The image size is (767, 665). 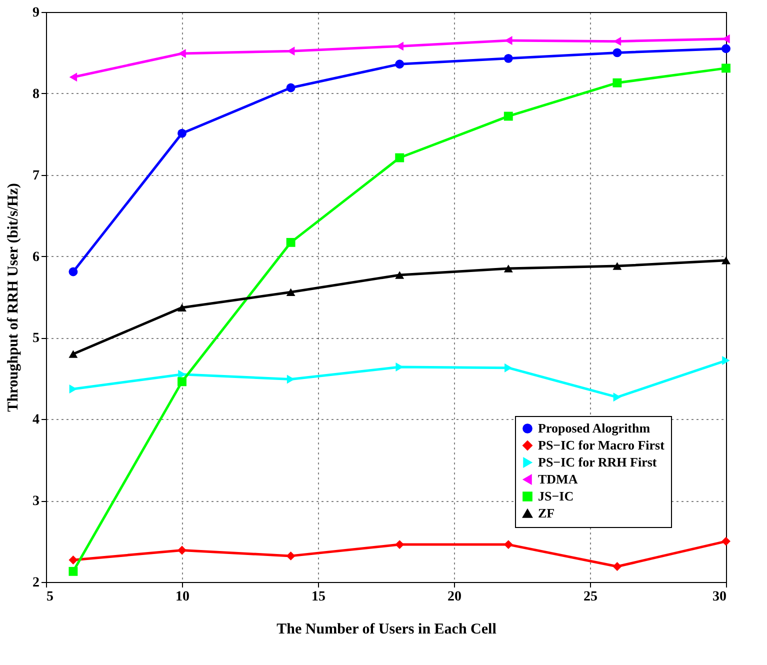 What do you see at coordinates (319, 597) in the screenshot?
I see `x-tick-label: 15` at bounding box center [319, 597].